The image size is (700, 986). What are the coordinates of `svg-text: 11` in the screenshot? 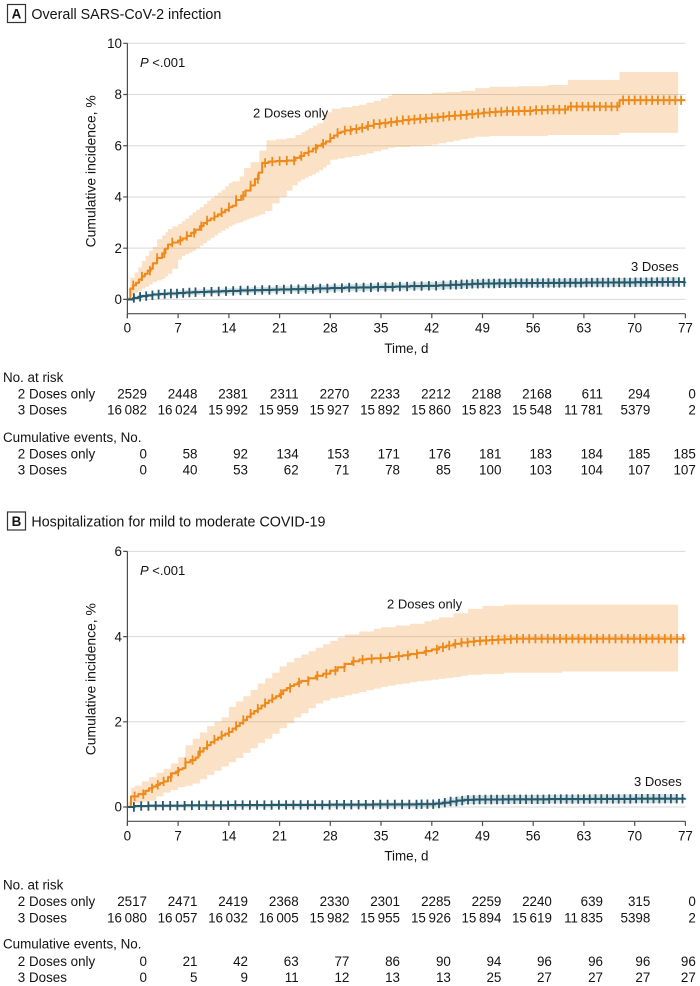 It's located at (292, 977).